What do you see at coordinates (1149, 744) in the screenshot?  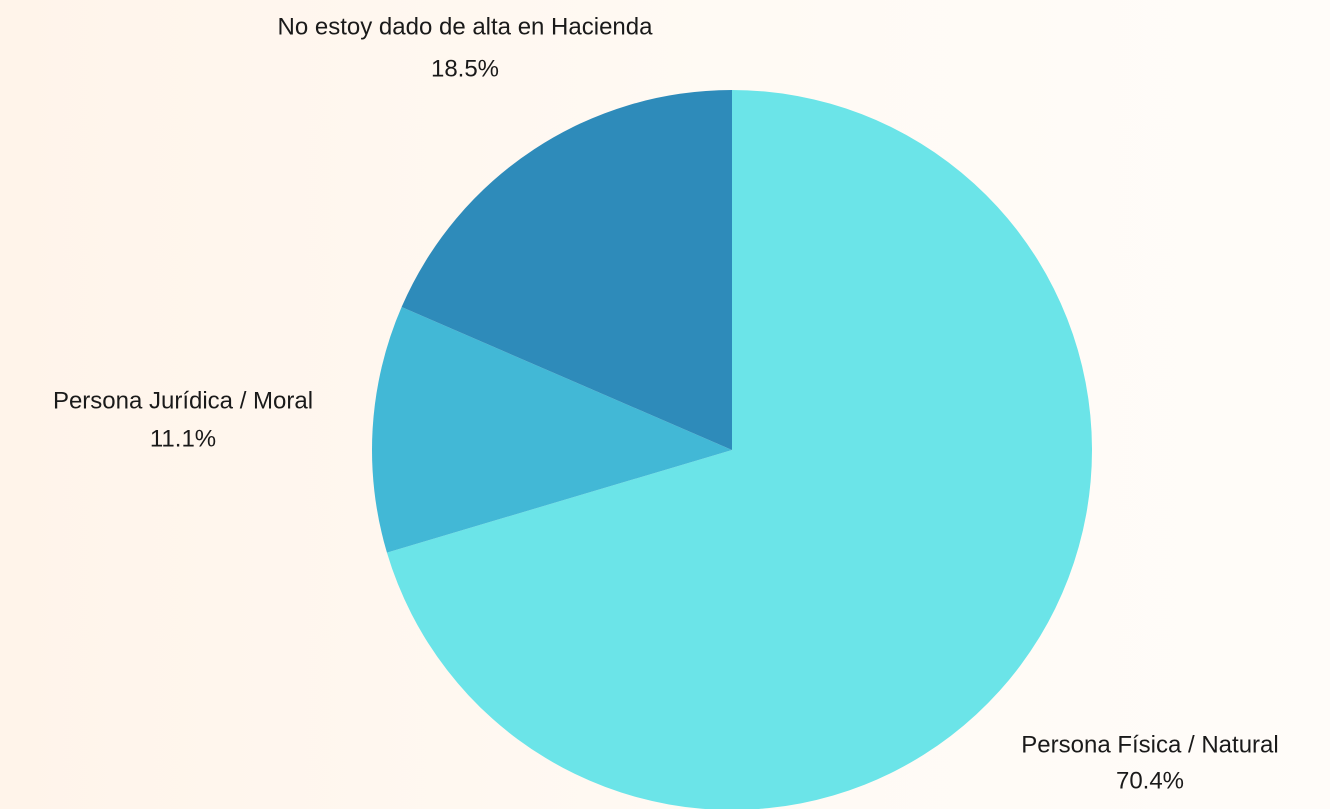 I see `slice-label: Persona Física / Natural` at bounding box center [1149, 744].